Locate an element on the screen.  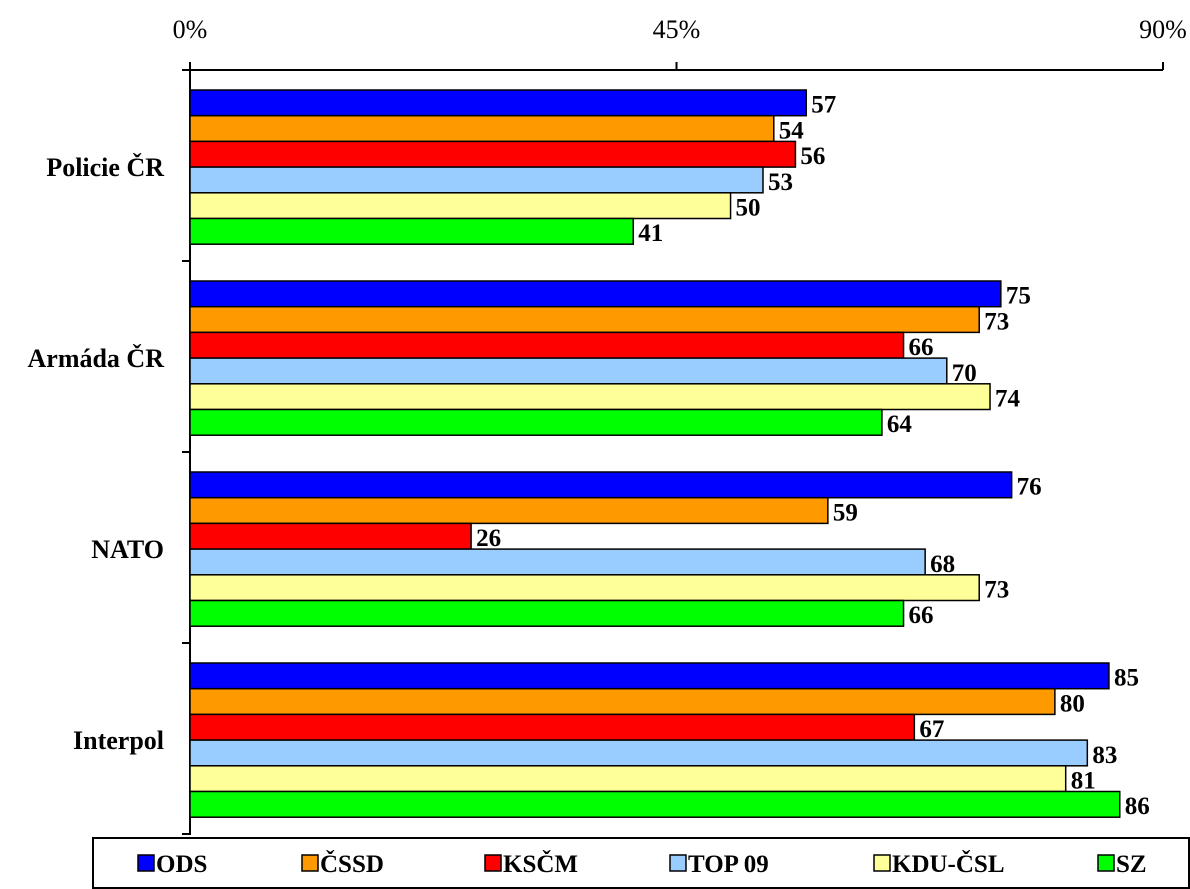
data-label: 86 is located at coordinates (1137, 806).